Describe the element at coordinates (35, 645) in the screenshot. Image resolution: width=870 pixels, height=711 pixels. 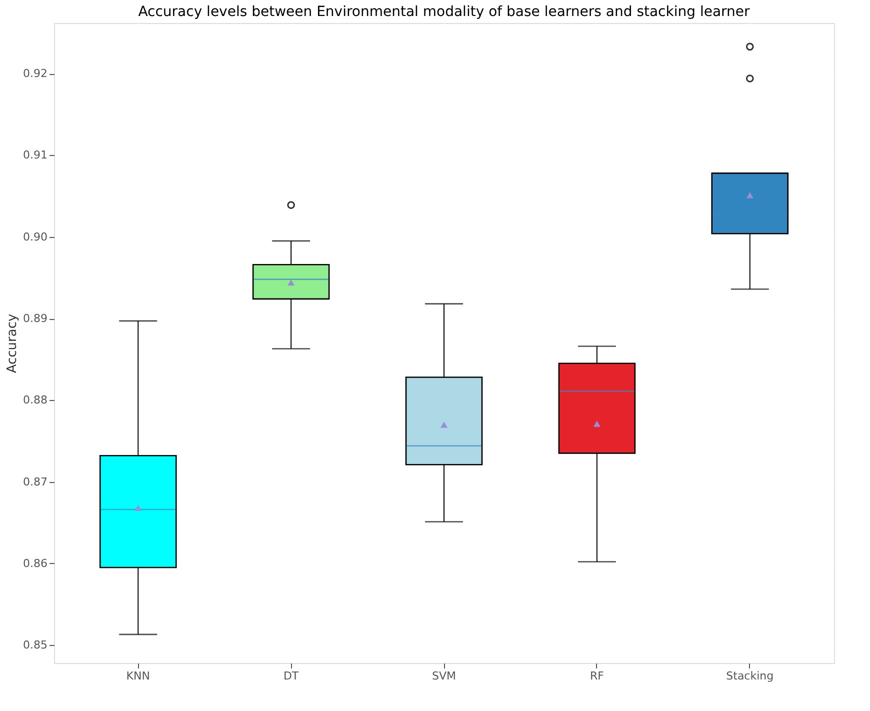
I see `y-tick-label: 0.85` at that location.